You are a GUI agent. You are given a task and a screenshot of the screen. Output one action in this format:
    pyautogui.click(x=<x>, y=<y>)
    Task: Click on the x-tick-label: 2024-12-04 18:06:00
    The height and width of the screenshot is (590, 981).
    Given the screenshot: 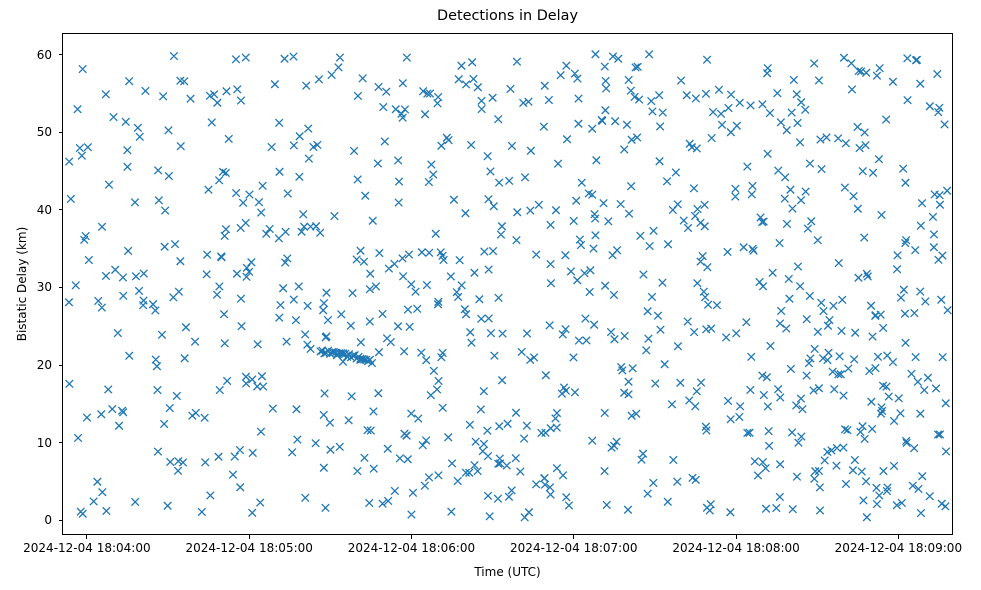 What is the action you would take?
    pyautogui.click(x=411, y=548)
    